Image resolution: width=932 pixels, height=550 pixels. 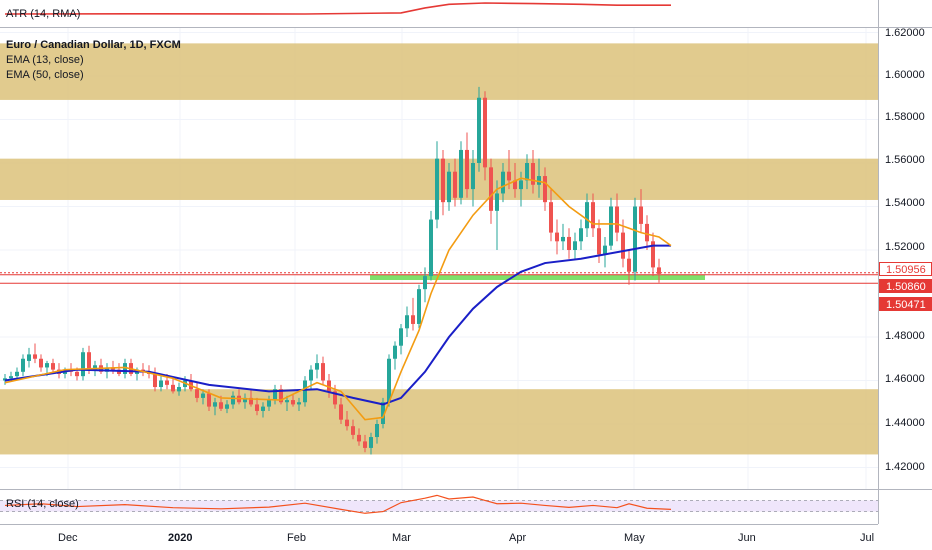 What do you see at coordinates (296, 538) in the screenshot?
I see `time-label: Feb` at bounding box center [296, 538].